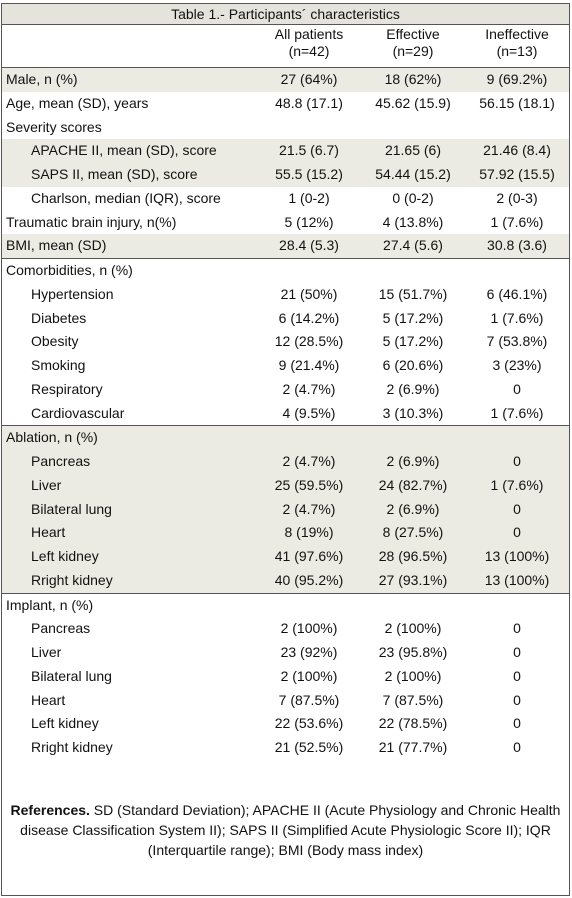 The width and height of the screenshot is (572, 898). I want to click on row-label: Liver, so click(46, 652).